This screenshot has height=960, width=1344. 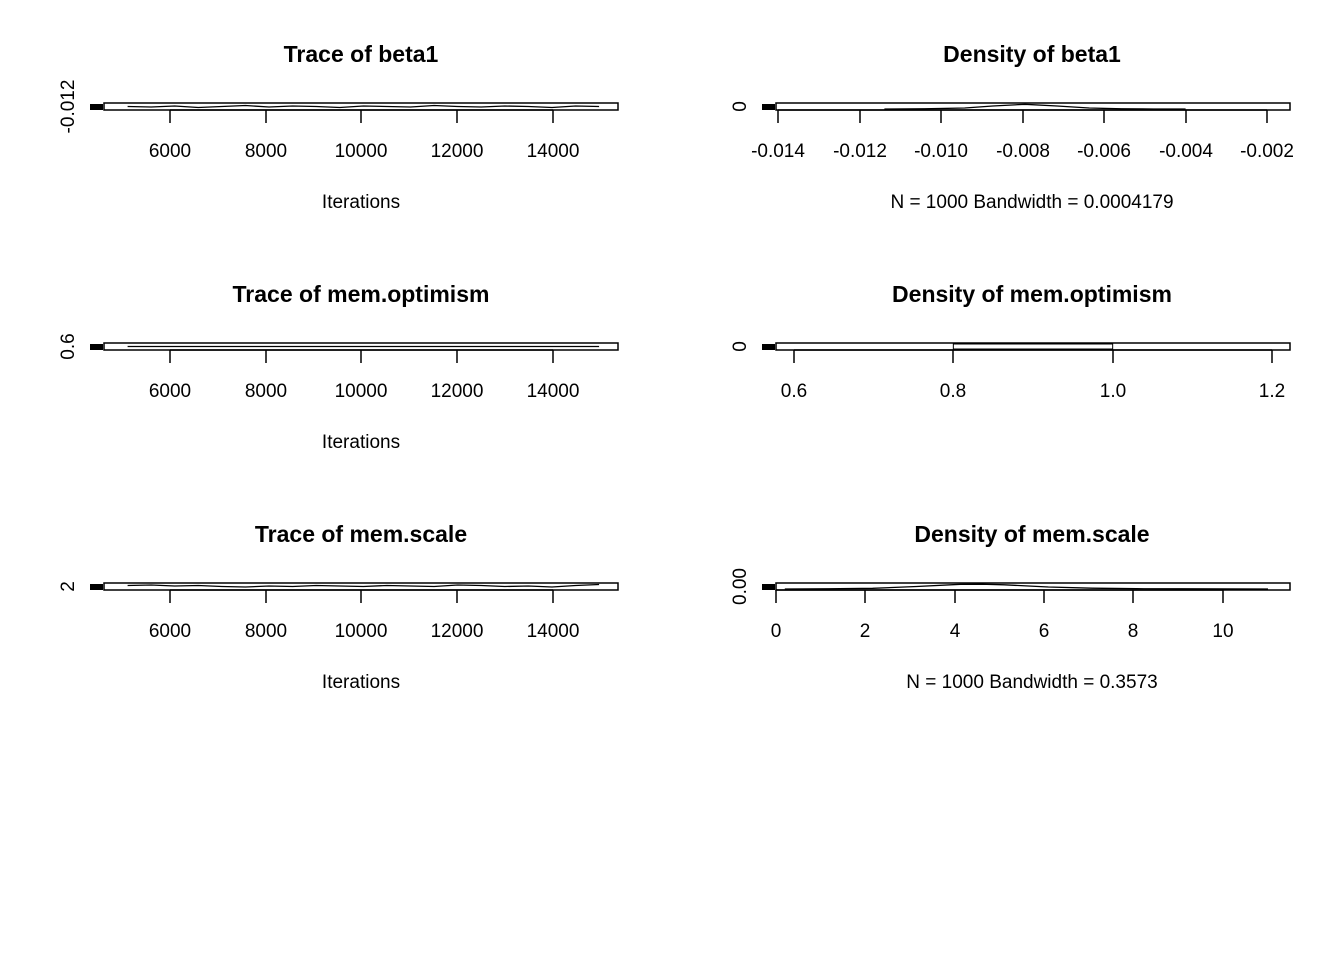 What do you see at coordinates (1104, 151) in the screenshot?
I see `x-tick-label: -0.006` at bounding box center [1104, 151].